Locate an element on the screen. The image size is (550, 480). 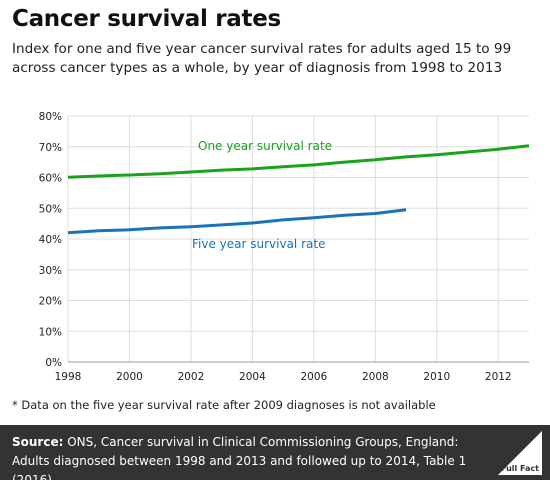
full-fact-logo-icon: Full Fact is located at coordinates (520, 453).